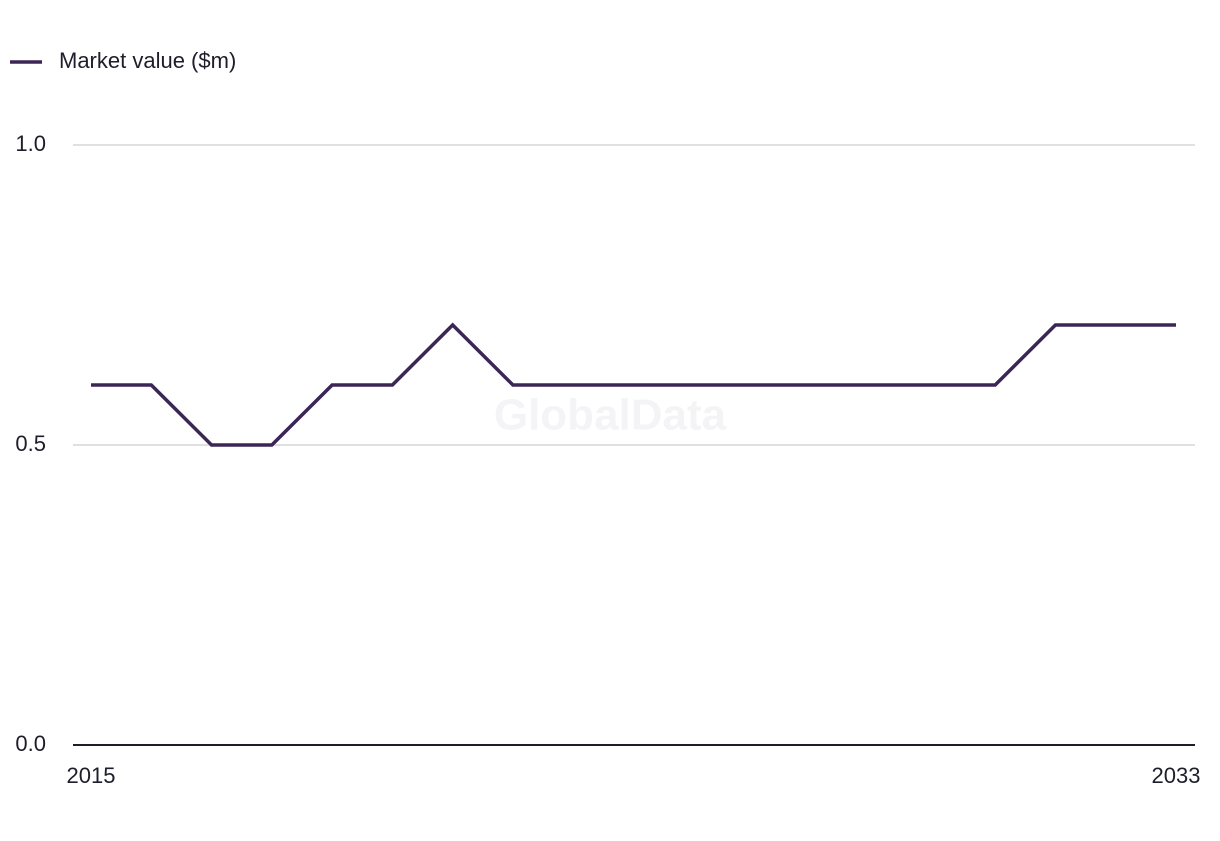  What do you see at coordinates (610, 415) in the screenshot?
I see `watermark: GlobalData` at bounding box center [610, 415].